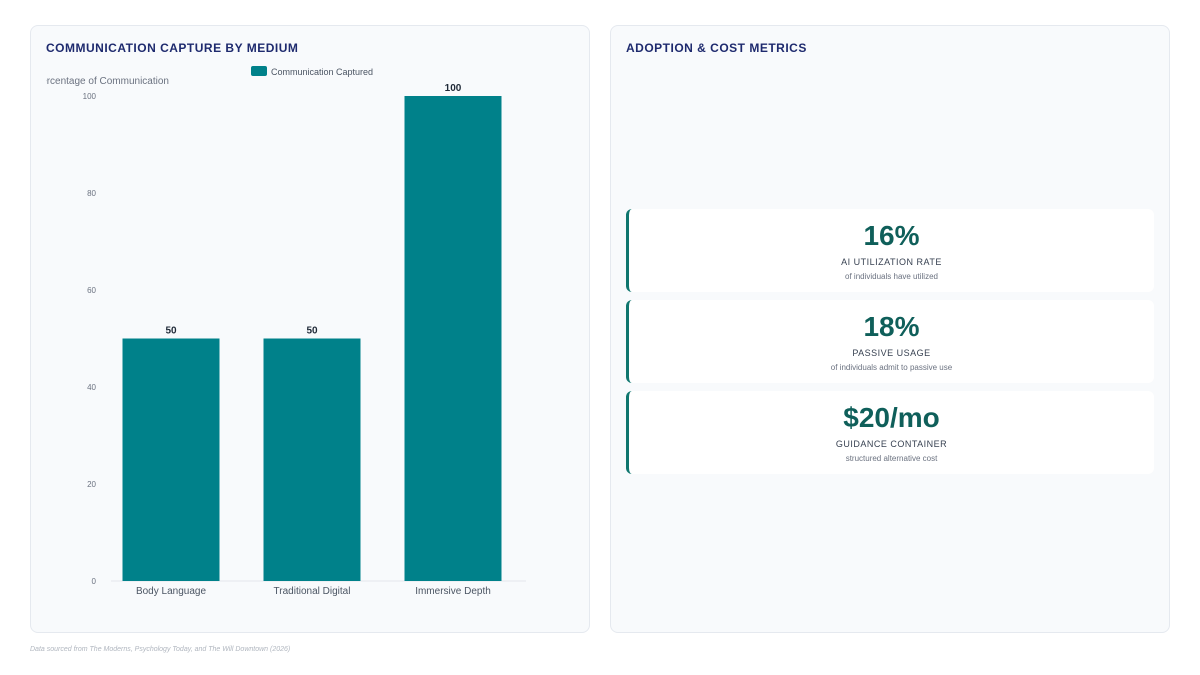  I want to click on metric-subtext: of individuals have utilized, so click(891, 276).